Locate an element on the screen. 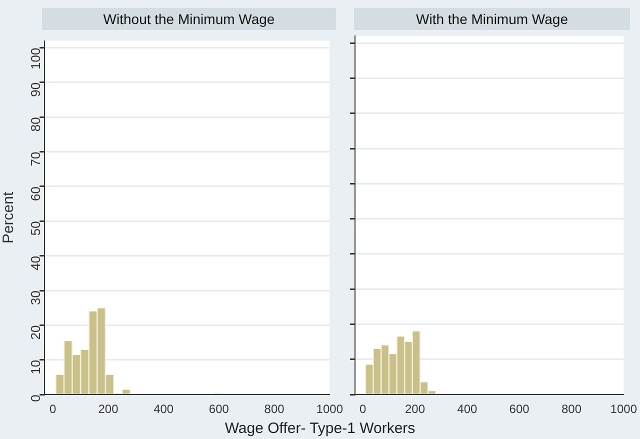 This screenshot has width=640, height=439. y-tick-label: 0 is located at coordinates (36, 398).